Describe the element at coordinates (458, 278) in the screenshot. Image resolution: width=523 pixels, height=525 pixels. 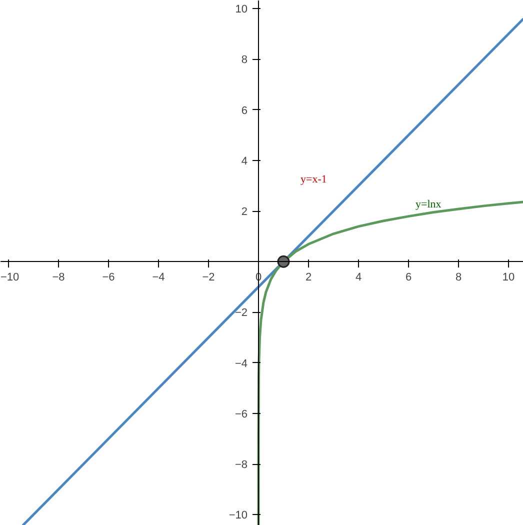
I see `x-tick-label: 8` at that location.